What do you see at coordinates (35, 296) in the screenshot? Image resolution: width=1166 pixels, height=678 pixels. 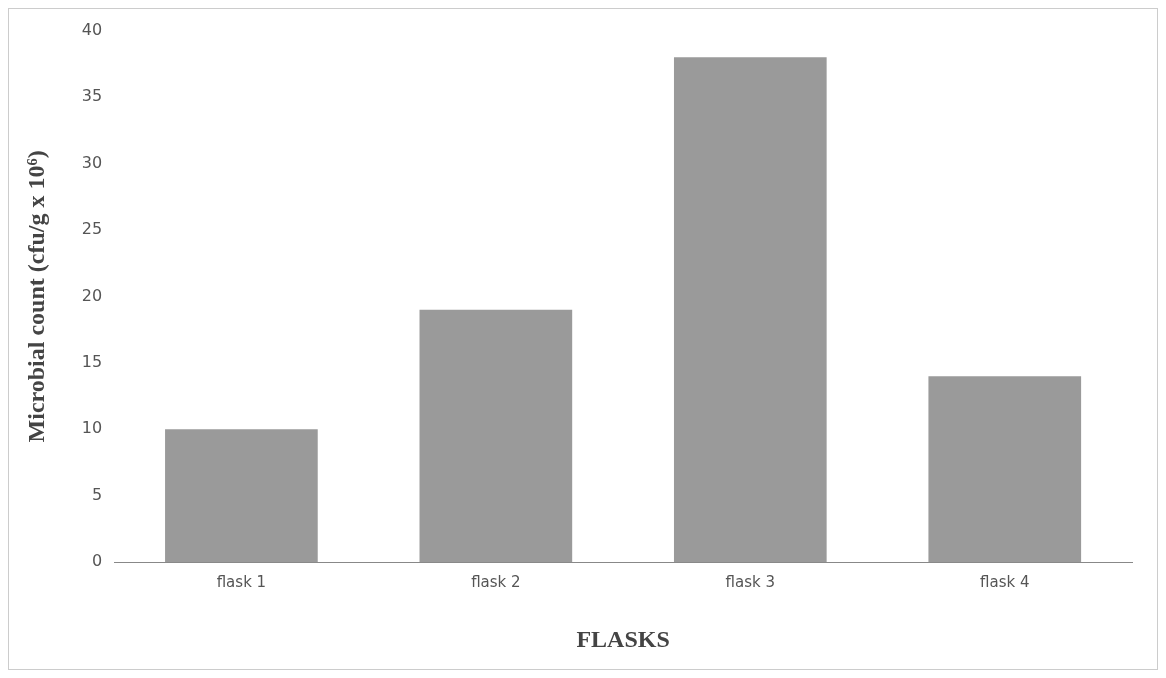 I see `y-axis-title: Microbial count (cfu/g x 10⁶)` at bounding box center [35, 296].